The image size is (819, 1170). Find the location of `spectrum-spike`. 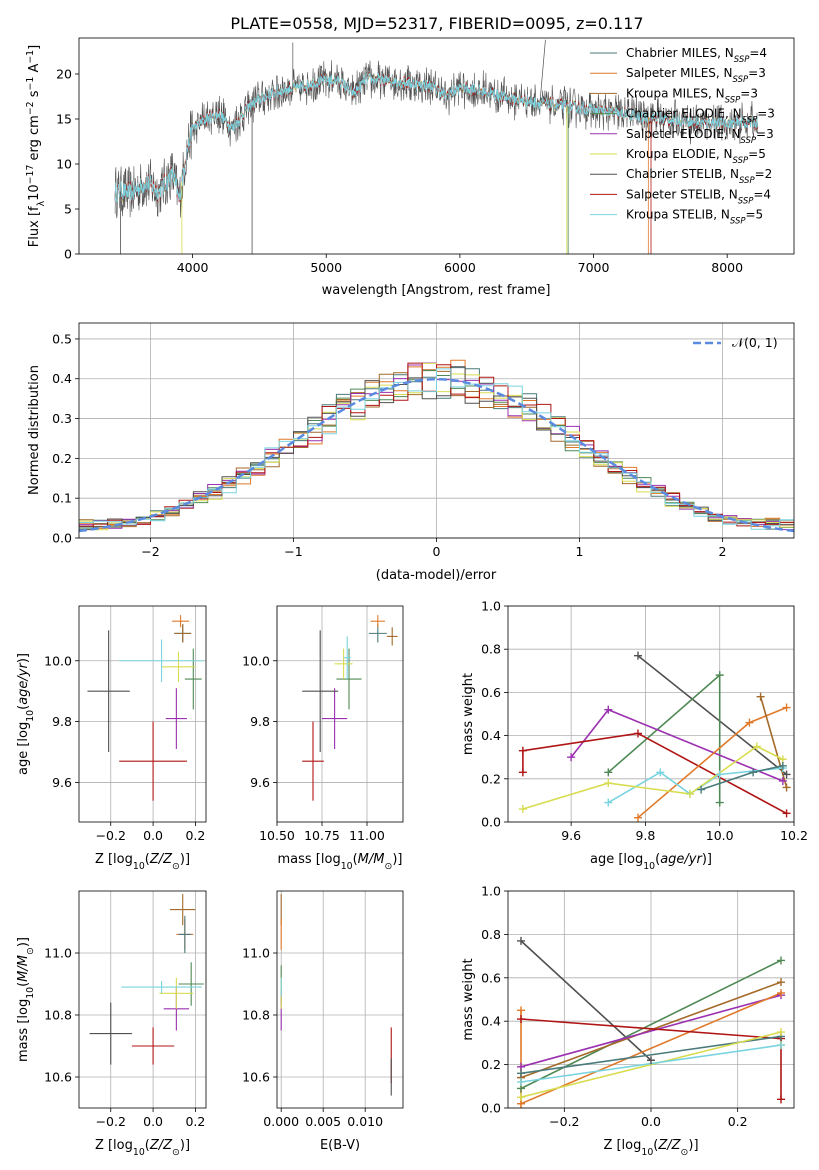

spectrum-spike is located at coordinates (542, 70).